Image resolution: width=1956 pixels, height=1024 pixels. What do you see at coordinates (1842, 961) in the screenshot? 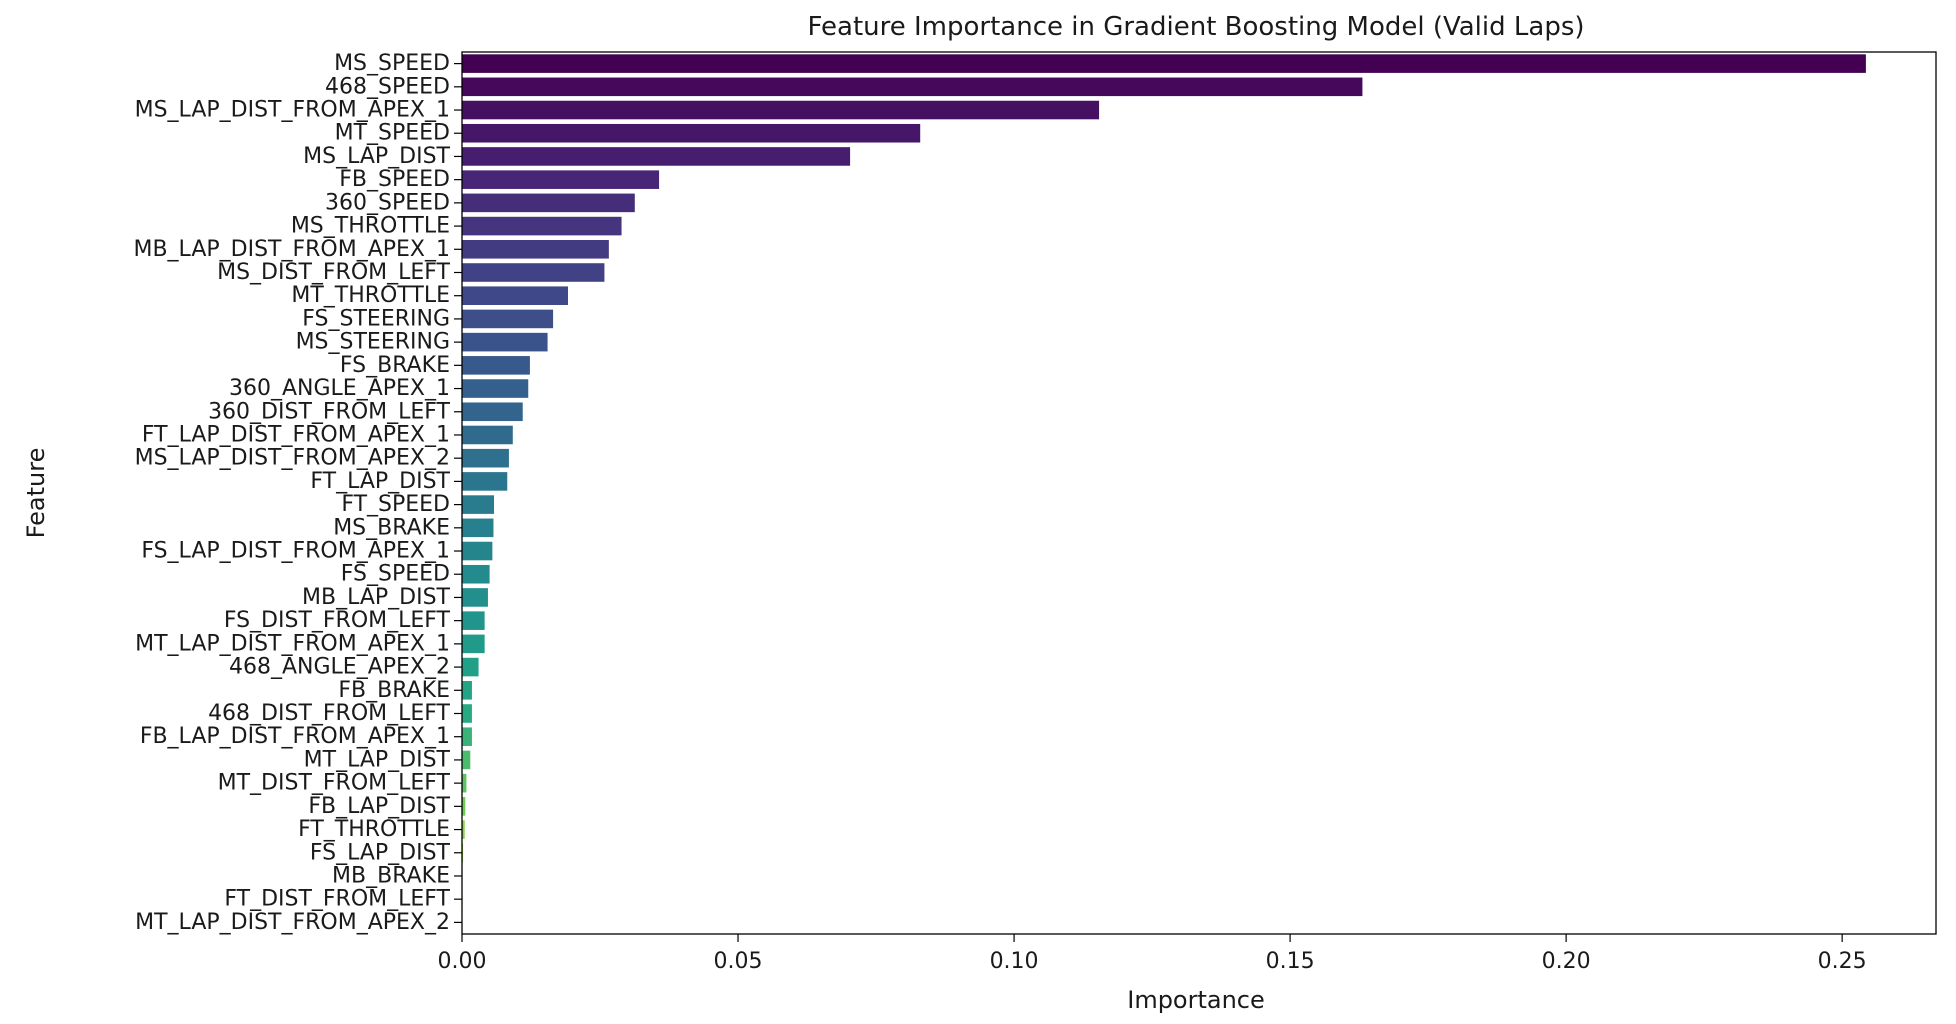
I see `x-tick-label: 0.25` at bounding box center [1842, 961].